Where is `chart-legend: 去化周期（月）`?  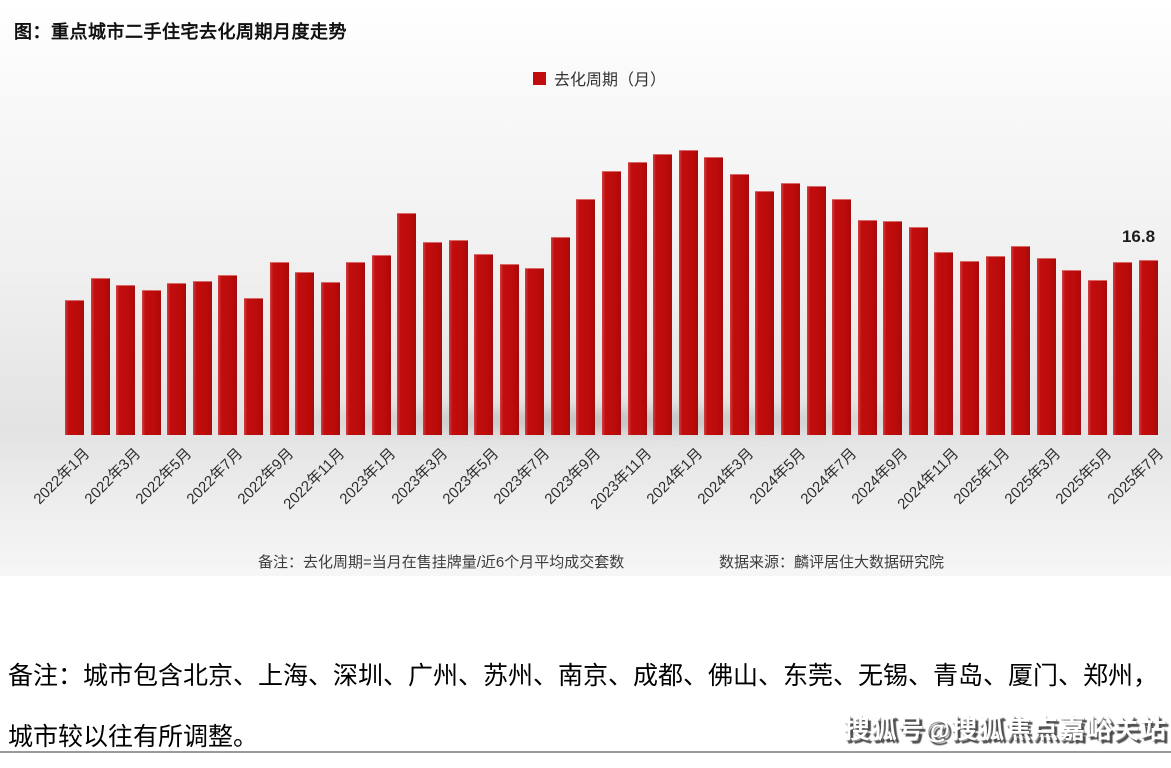 chart-legend: 去化周期（月） is located at coordinates (585, 78).